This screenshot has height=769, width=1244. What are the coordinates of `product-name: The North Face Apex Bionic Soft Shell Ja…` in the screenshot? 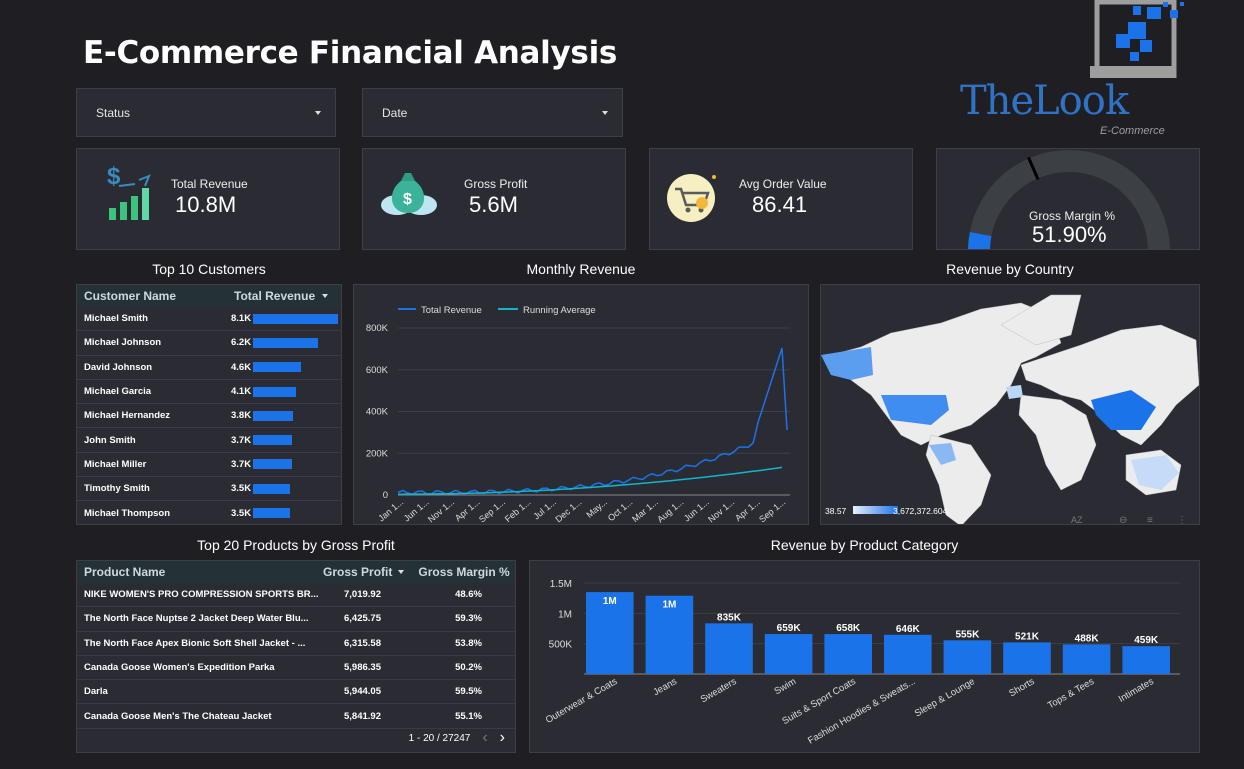 It's located at (195, 643).